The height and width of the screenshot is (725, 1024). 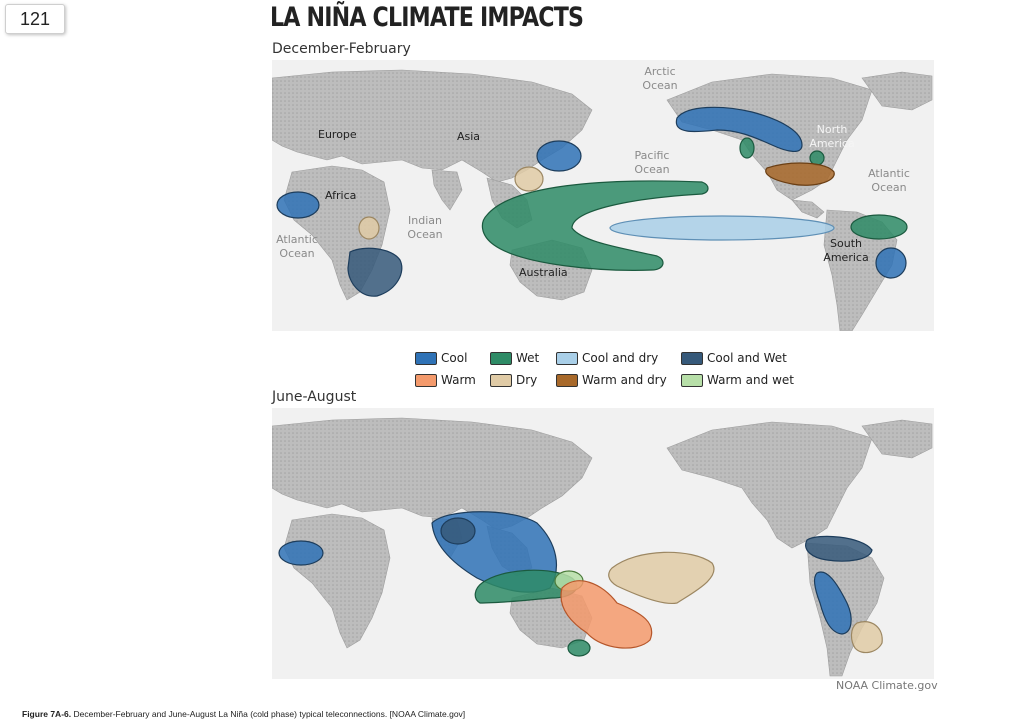 What do you see at coordinates (543, 272) in the screenshot?
I see `label-australia: Australia` at bounding box center [543, 272].